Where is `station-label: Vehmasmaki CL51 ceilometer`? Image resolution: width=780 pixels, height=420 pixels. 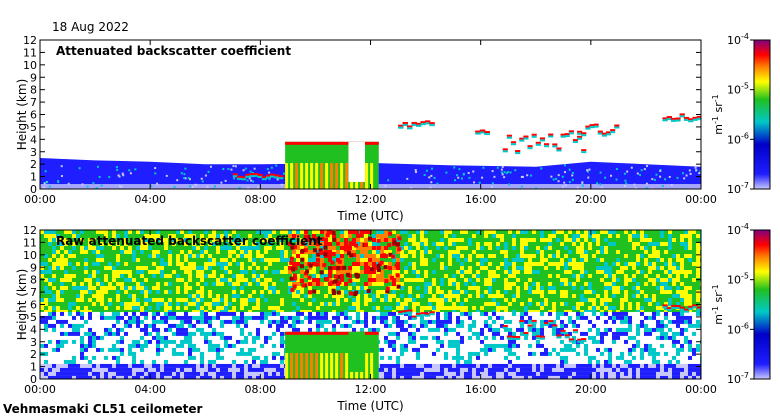
station-label: Vehmasmaki CL51 ceilometer is located at coordinates (103, 409).